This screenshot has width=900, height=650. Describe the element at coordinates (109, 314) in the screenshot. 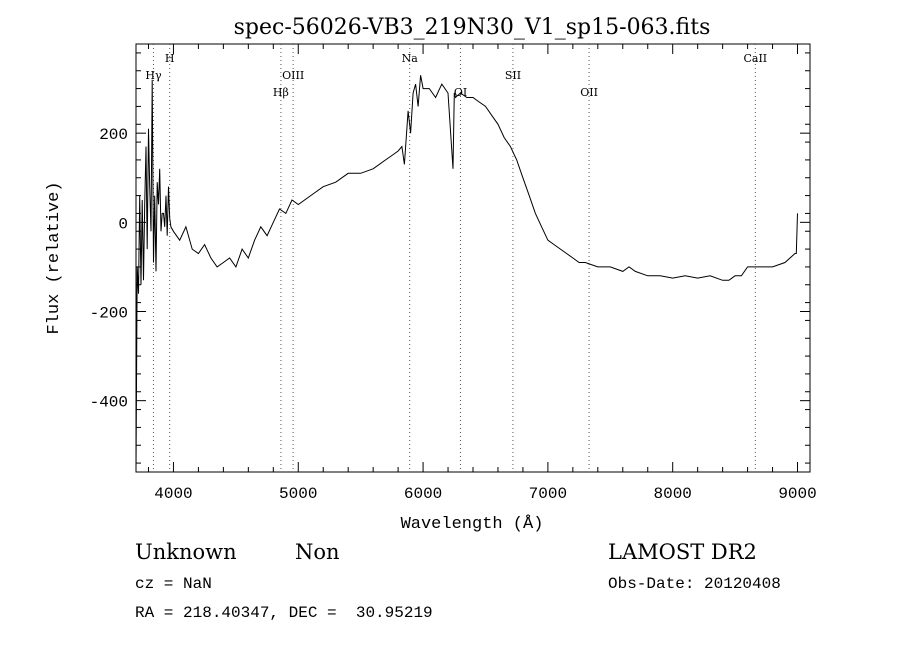

I see `y-tick-label: -200` at that location.